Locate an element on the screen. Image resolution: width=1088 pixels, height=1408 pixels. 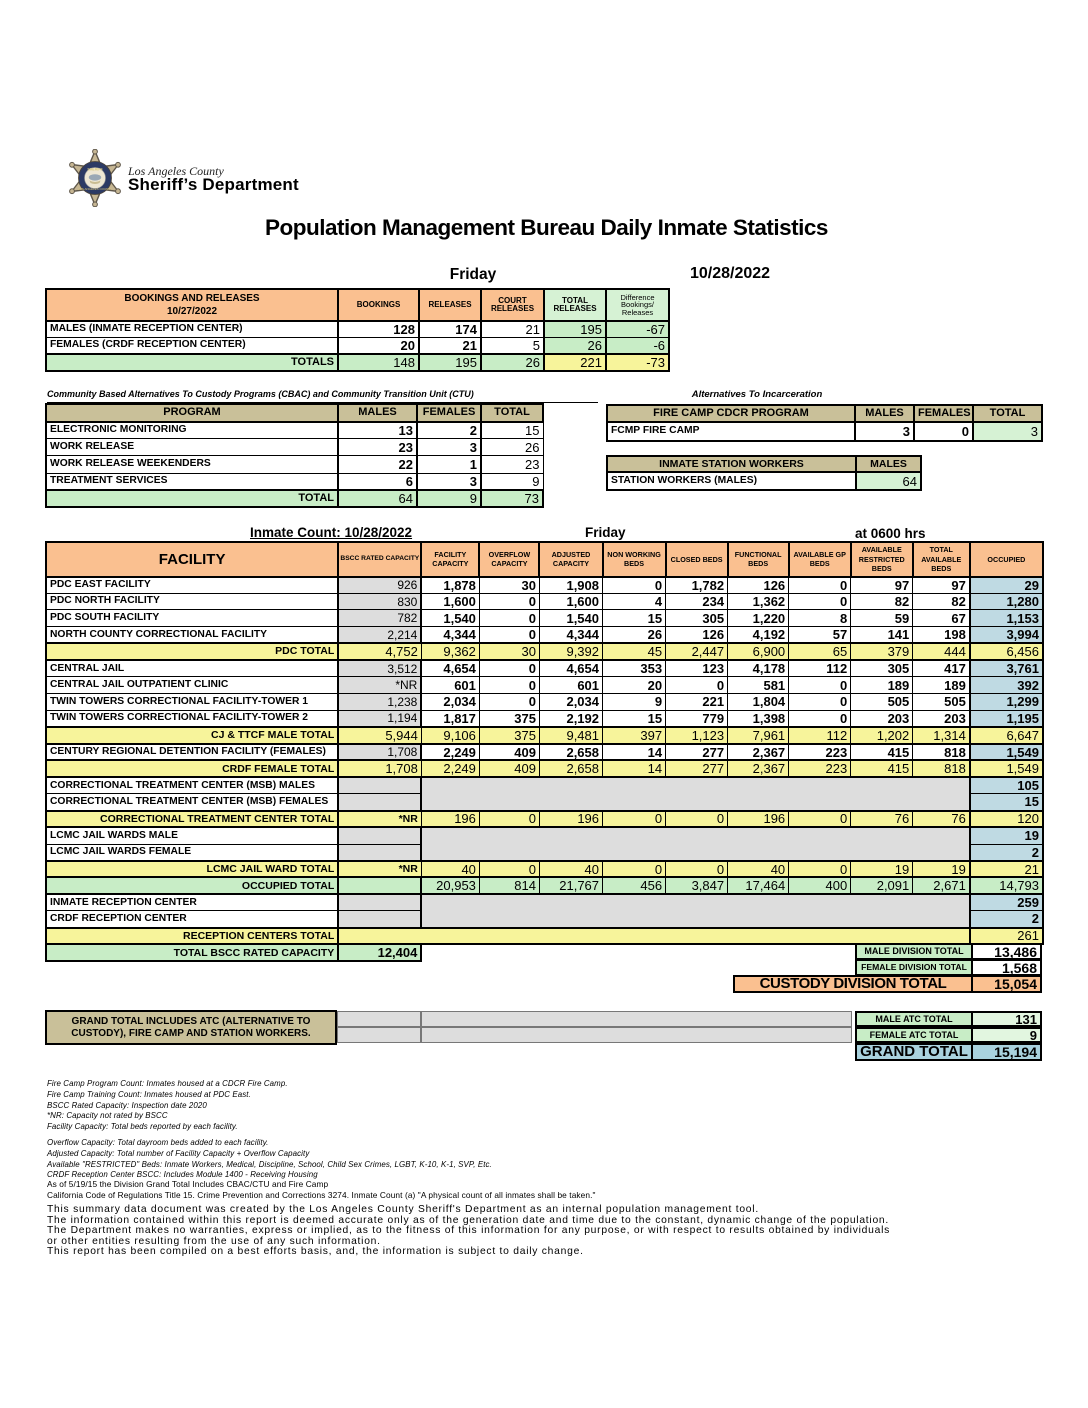
svg-text: SHERIFF is located at coordinates (95, 170).